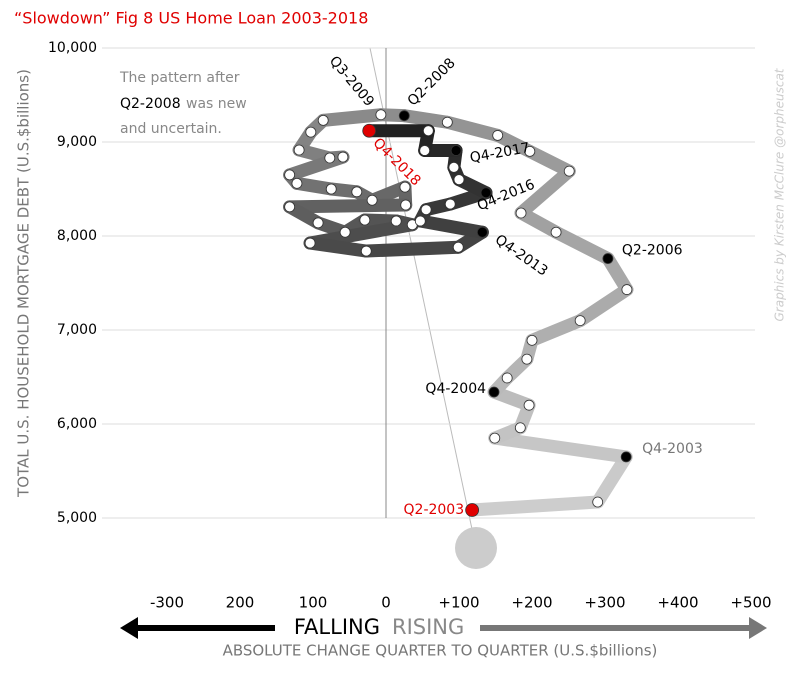 The height and width of the screenshot is (674, 800). What do you see at coordinates (476, 548) in the screenshot?
I see `pendulum-weight` at bounding box center [476, 548].